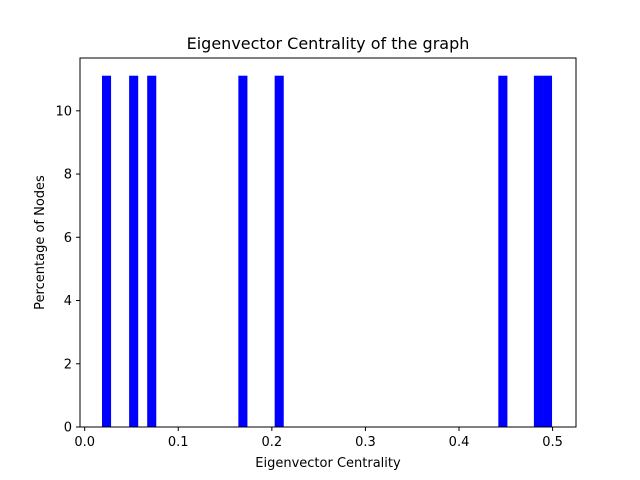 Image resolution: width=640 pixels, height=480 pixels. Describe the element at coordinates (365, 442) in the screenshot. I see `x-tick-label: 0.3` at that location.